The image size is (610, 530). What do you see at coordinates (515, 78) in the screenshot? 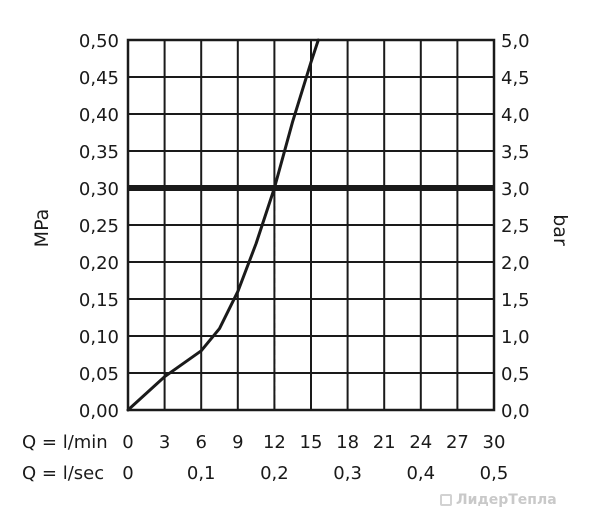
I see `y2-tick-label-9: 4,5` at bounding box center [515, 78].